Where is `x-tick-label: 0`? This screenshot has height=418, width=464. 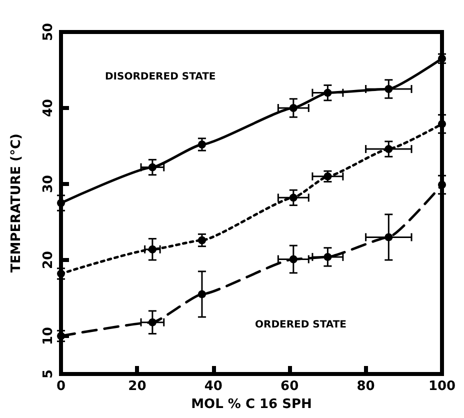 x-tick-label: 0 is located at coordinates (61, 386).